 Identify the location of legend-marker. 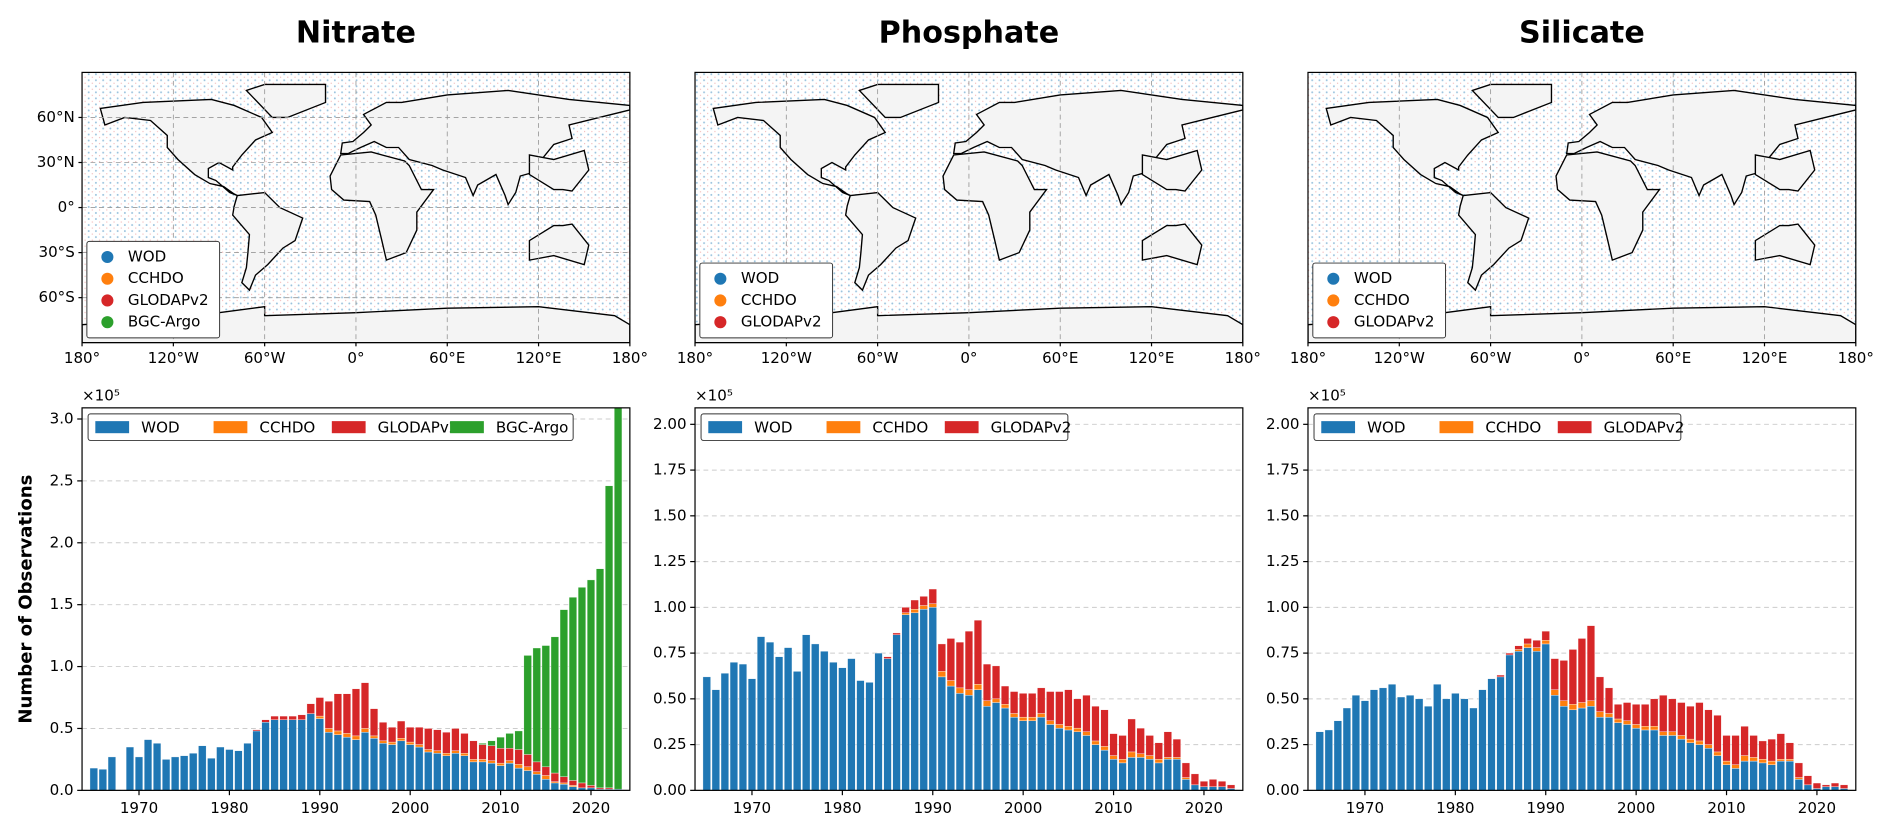
(107, 300).